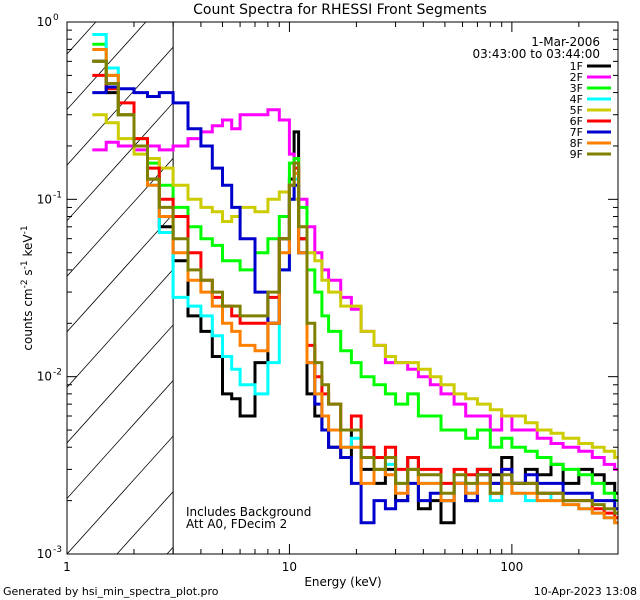 This screenshot has width=640, height=600. Describe the element at coordinates (576, 88) in the screenshot. I see `legend-label-3f: 3F` at that location.